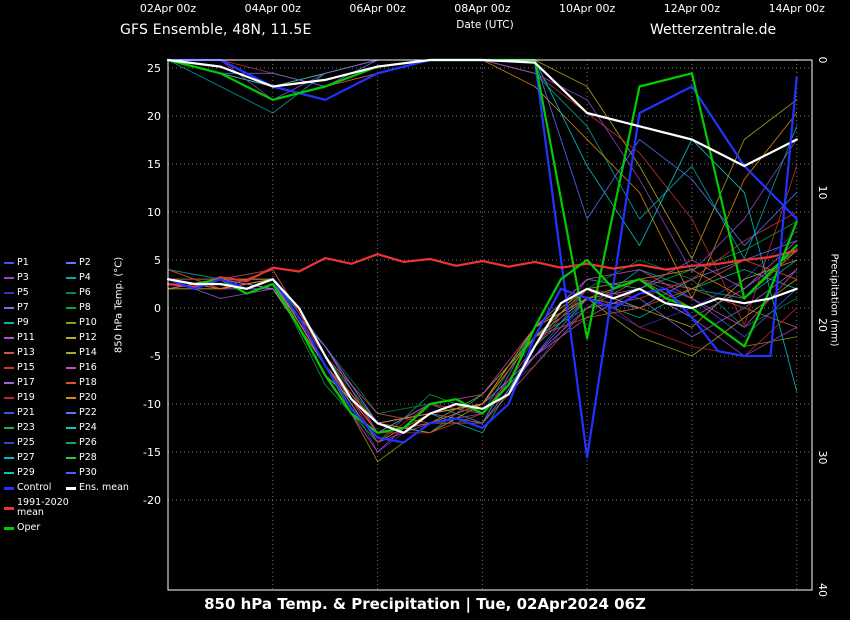 Image resolution: width=850 pixels, height=620 pixels. I want to click on right-tick-label: 20, so click(822, 325).